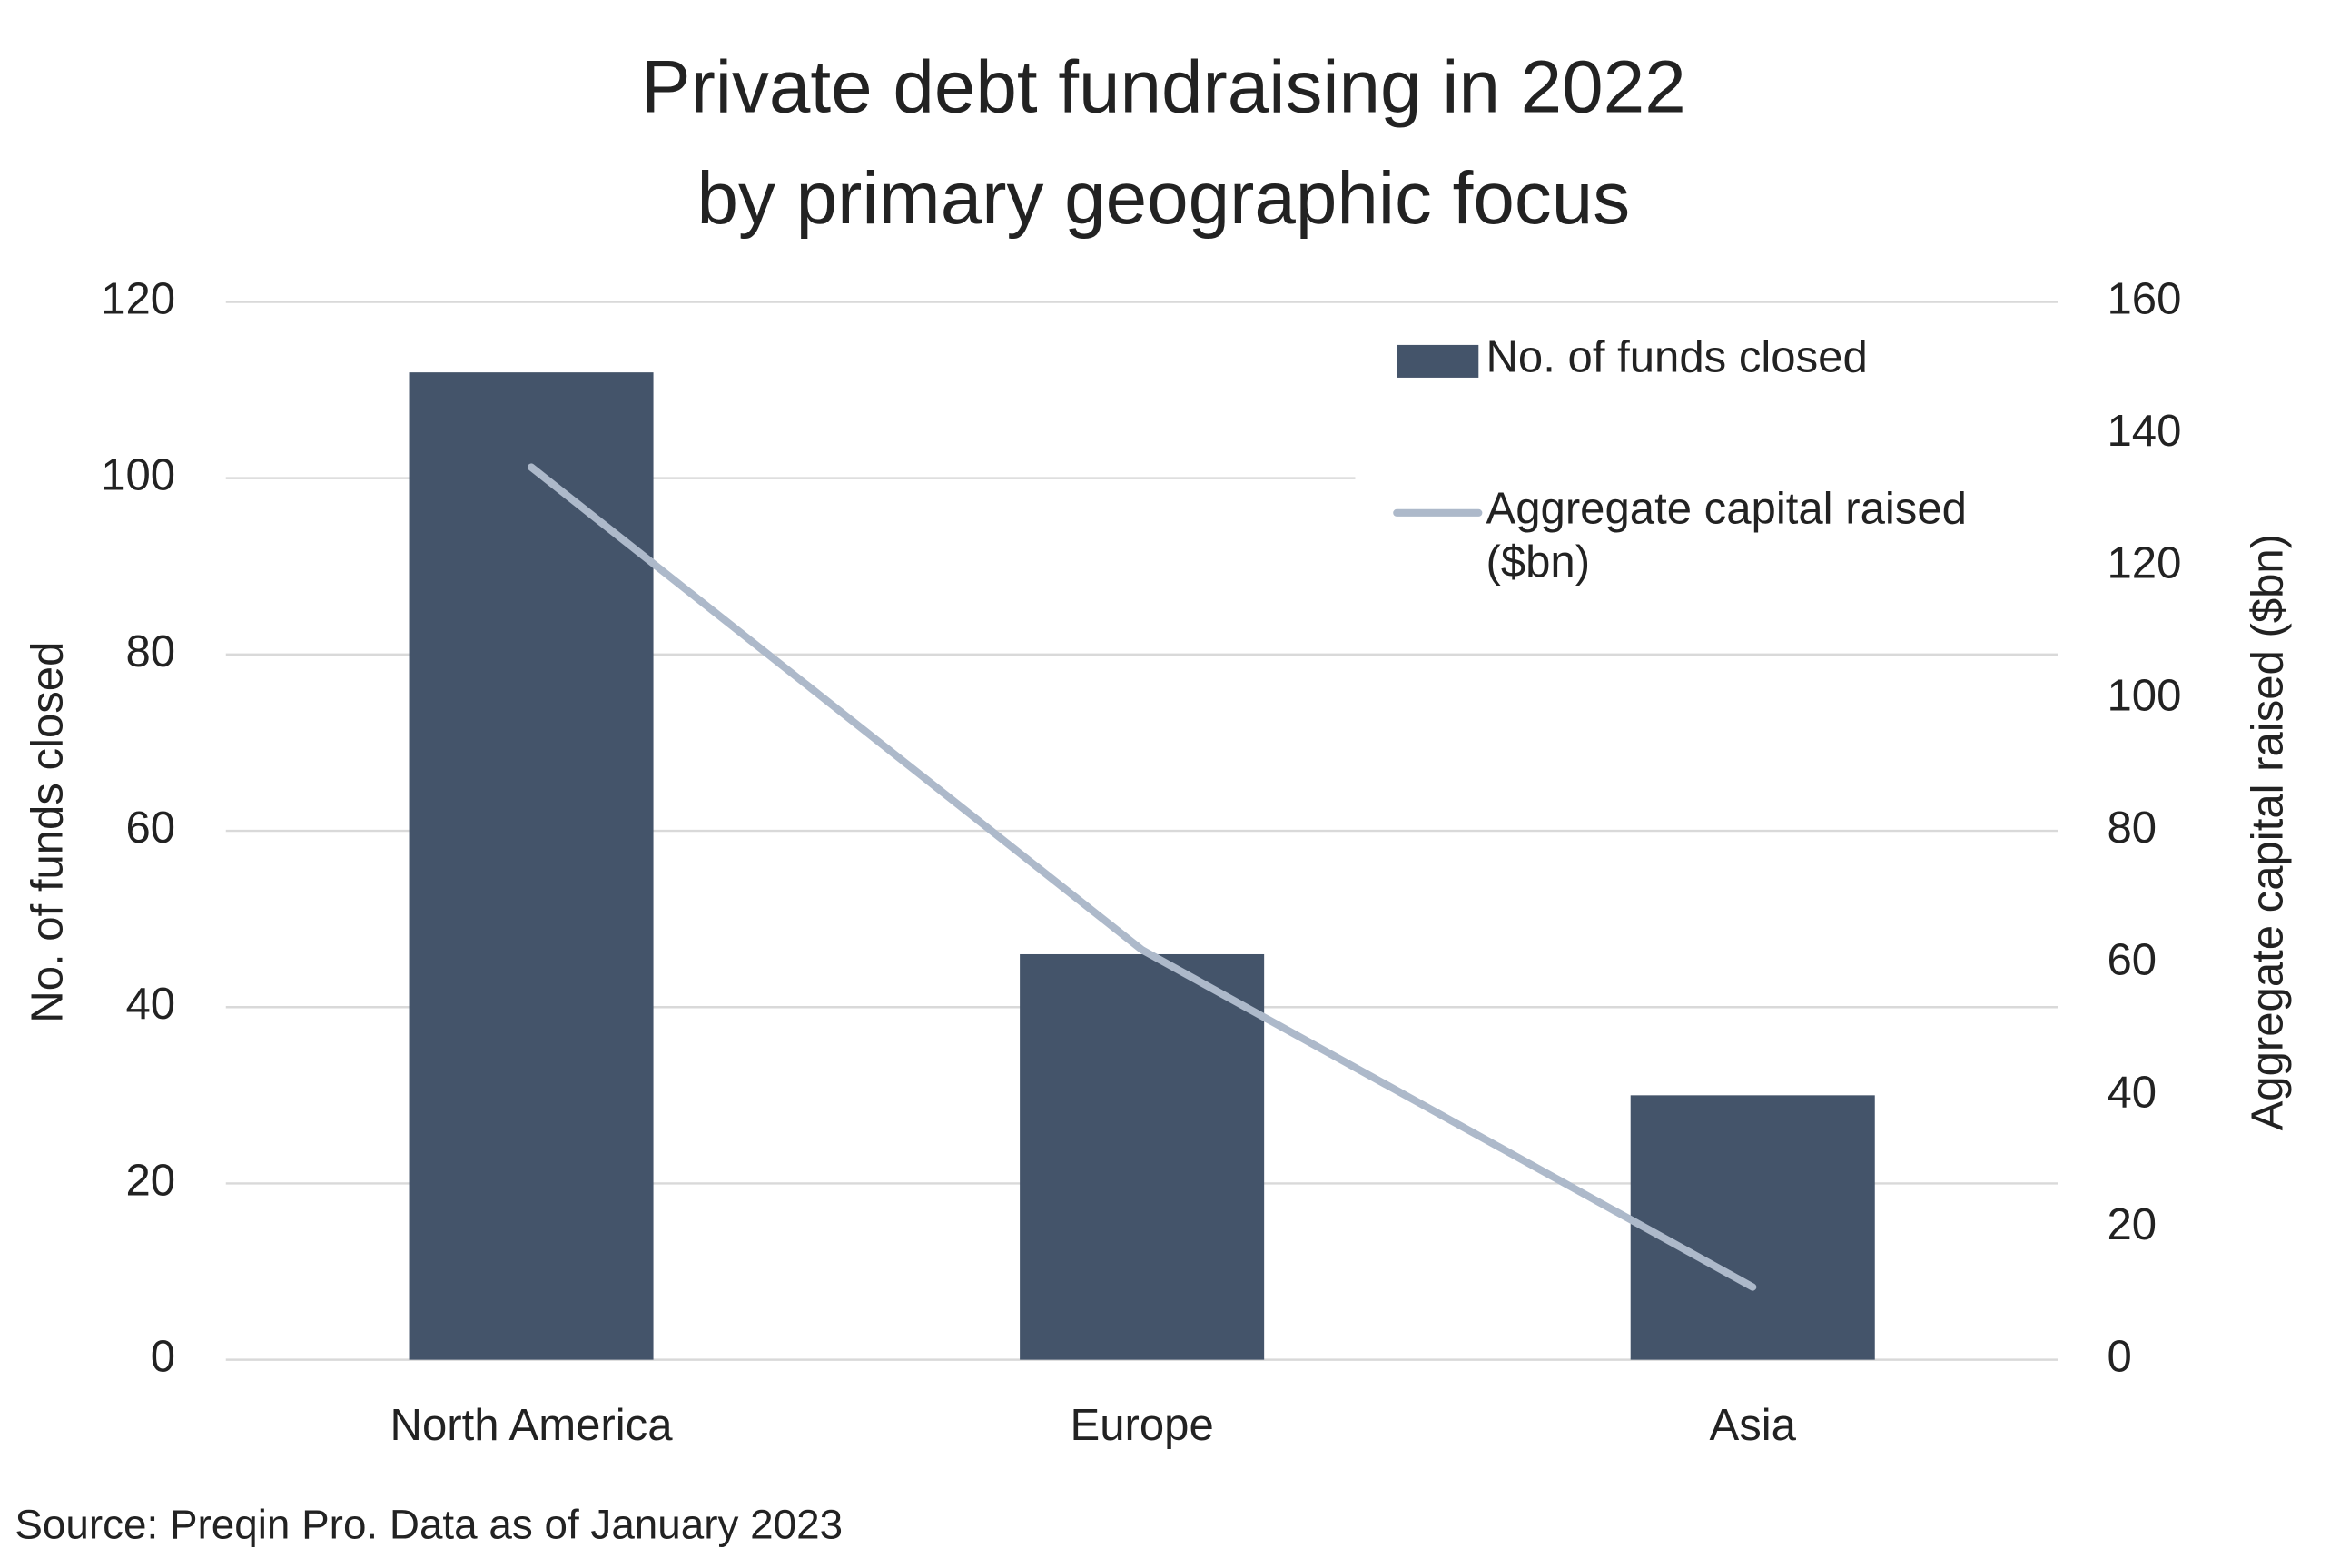  Describe the element at coordinates (1752, 1426) in the screenshot. I see `x-tick-label: Asia` at that location.